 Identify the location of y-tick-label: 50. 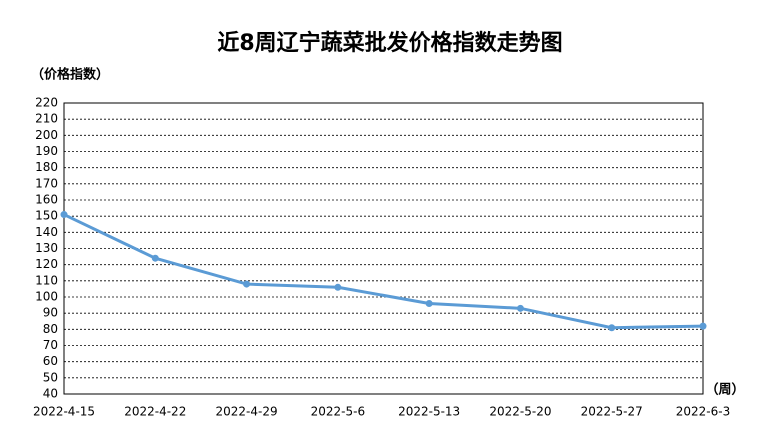
(50, 377).